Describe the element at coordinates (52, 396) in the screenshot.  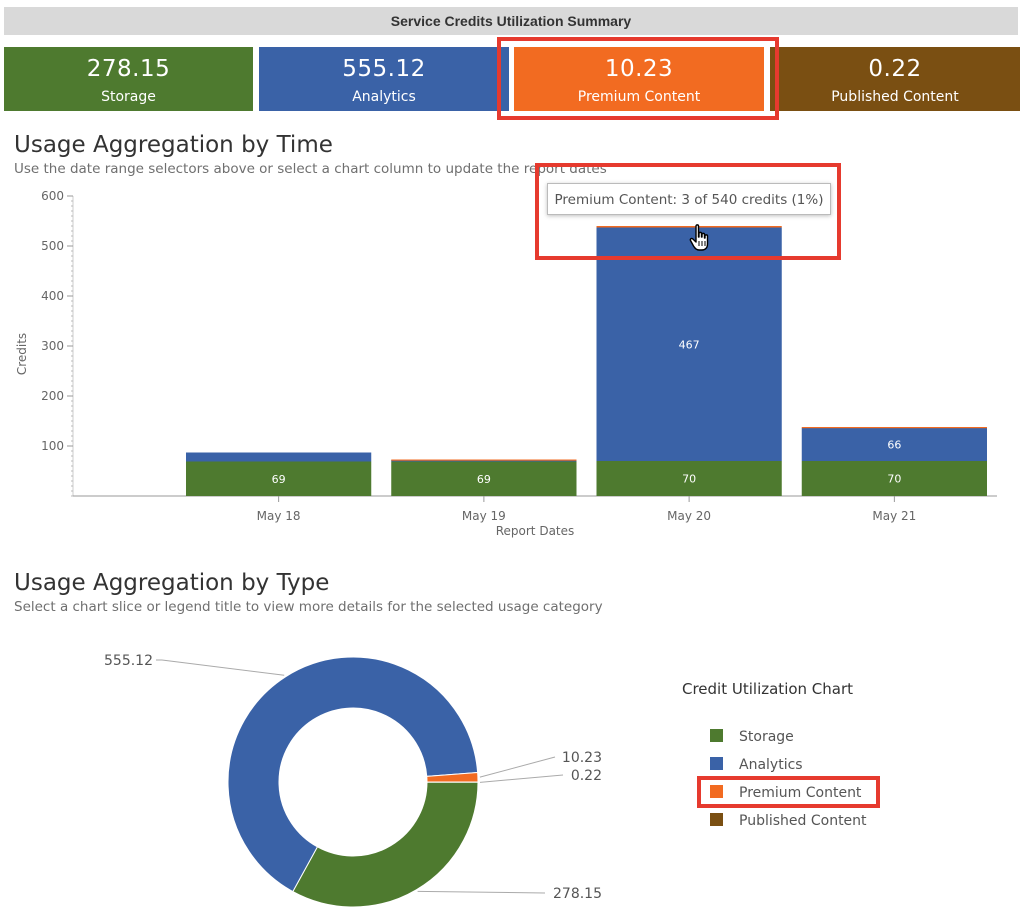
I see `y-tick-label: 200` at that location.